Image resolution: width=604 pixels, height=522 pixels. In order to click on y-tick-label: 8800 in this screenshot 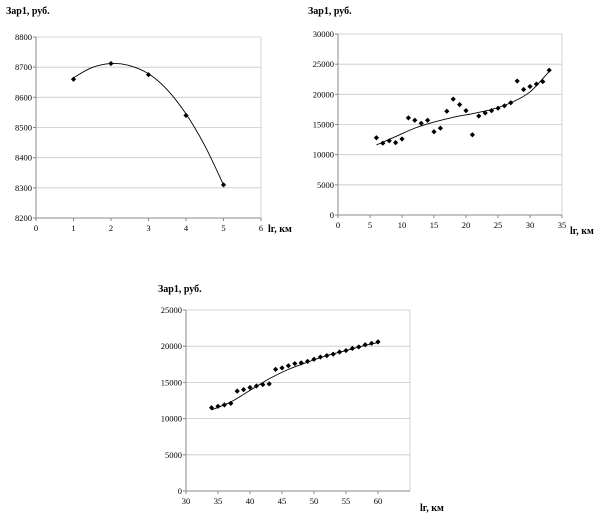, I will do `click(23, 37)`.